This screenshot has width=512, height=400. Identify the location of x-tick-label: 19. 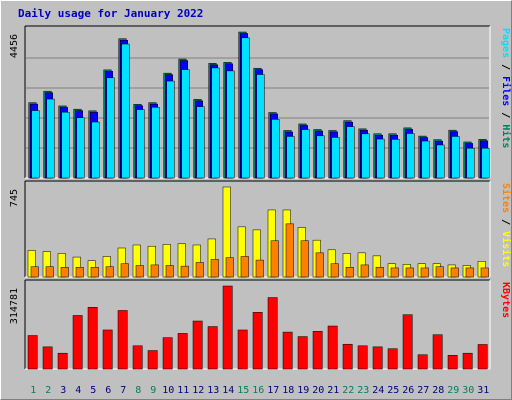
(303, 390).